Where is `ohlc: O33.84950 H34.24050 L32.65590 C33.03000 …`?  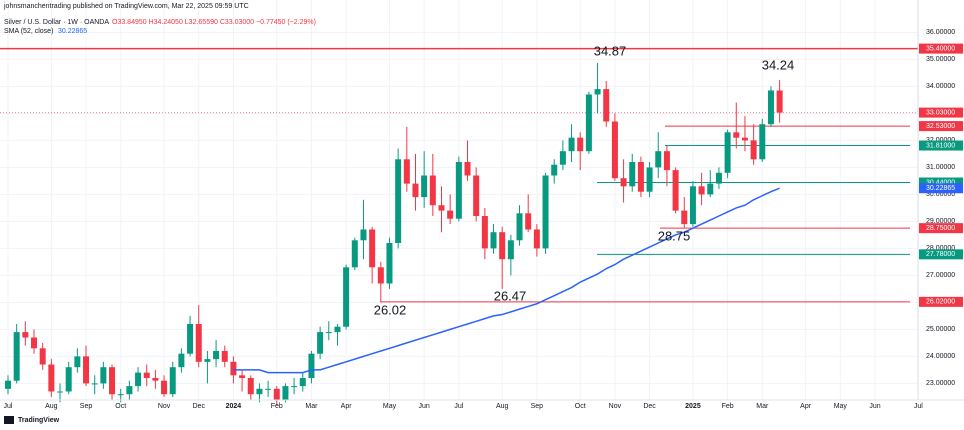 ohlc: O33.84950 H34.24050 L32.65590 C33.03000 … is located at coordinates (214, 22).